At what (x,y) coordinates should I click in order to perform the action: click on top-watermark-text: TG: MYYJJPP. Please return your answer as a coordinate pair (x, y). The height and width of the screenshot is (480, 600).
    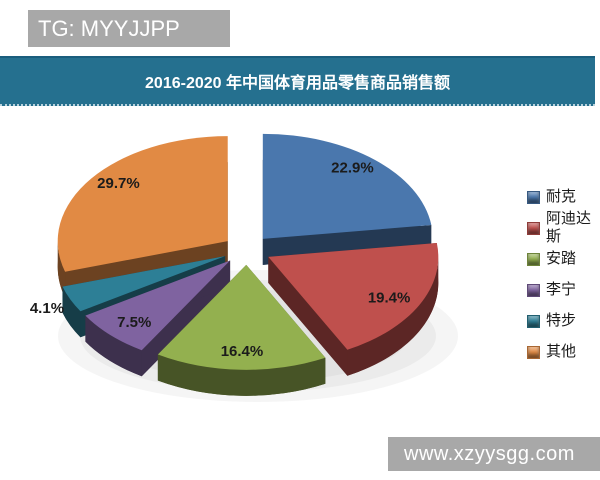
    Looking at the image, I should click on (109, 28).